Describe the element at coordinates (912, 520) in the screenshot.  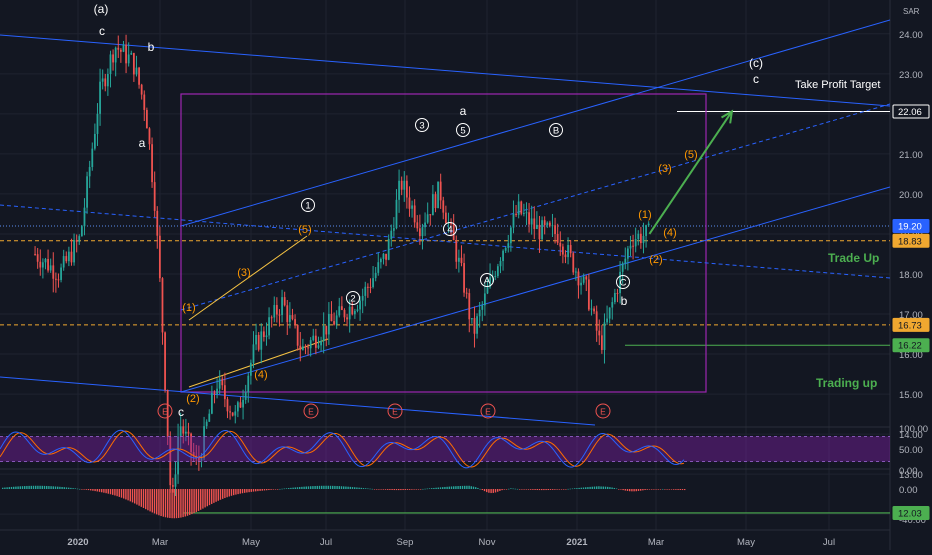
I see `macd-tick-label: -40.00` at that location.